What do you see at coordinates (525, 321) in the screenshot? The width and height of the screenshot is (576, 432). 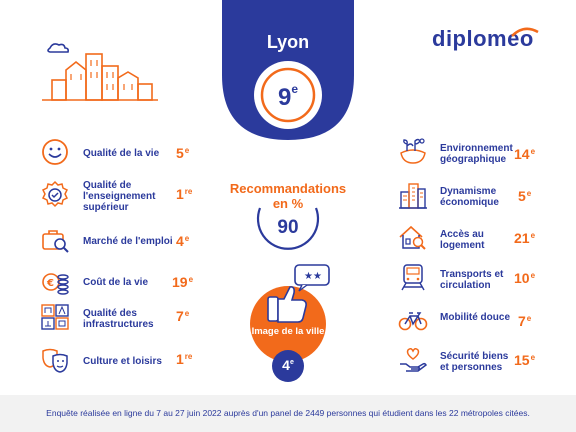 I see `criteria-rank-mobilite: 7e` at bounding box center [525, 321].